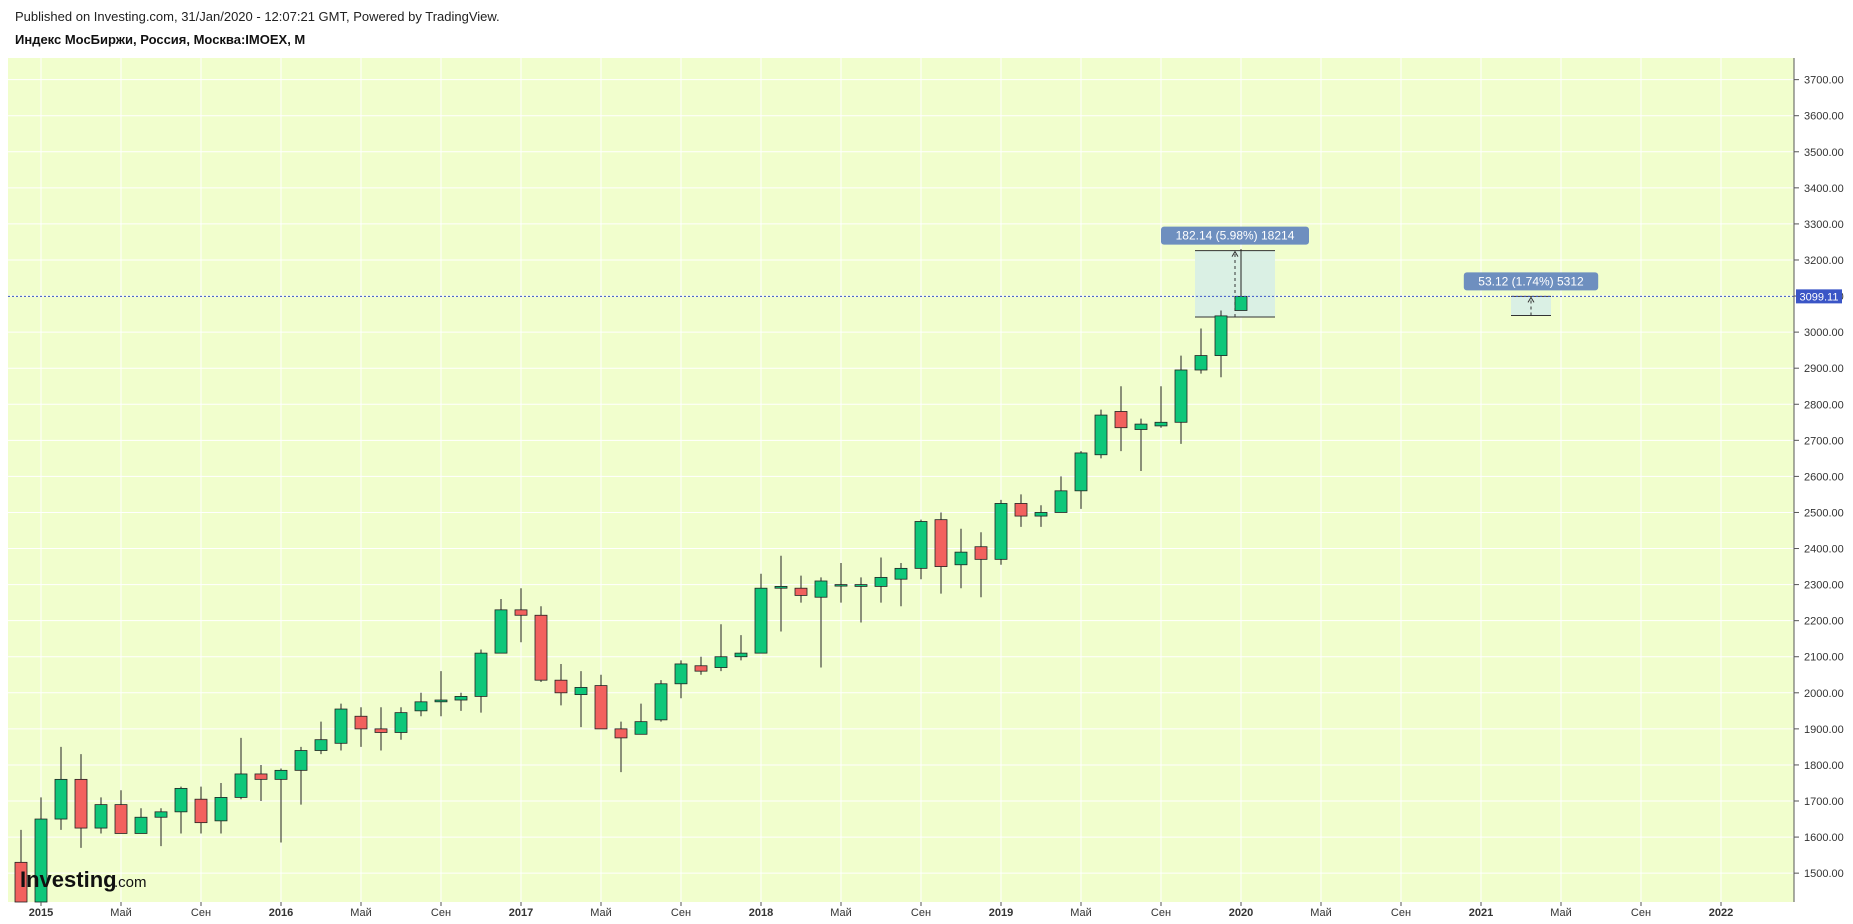  I want to click on y-tick-label: 3600.00, so click(1824, 117).